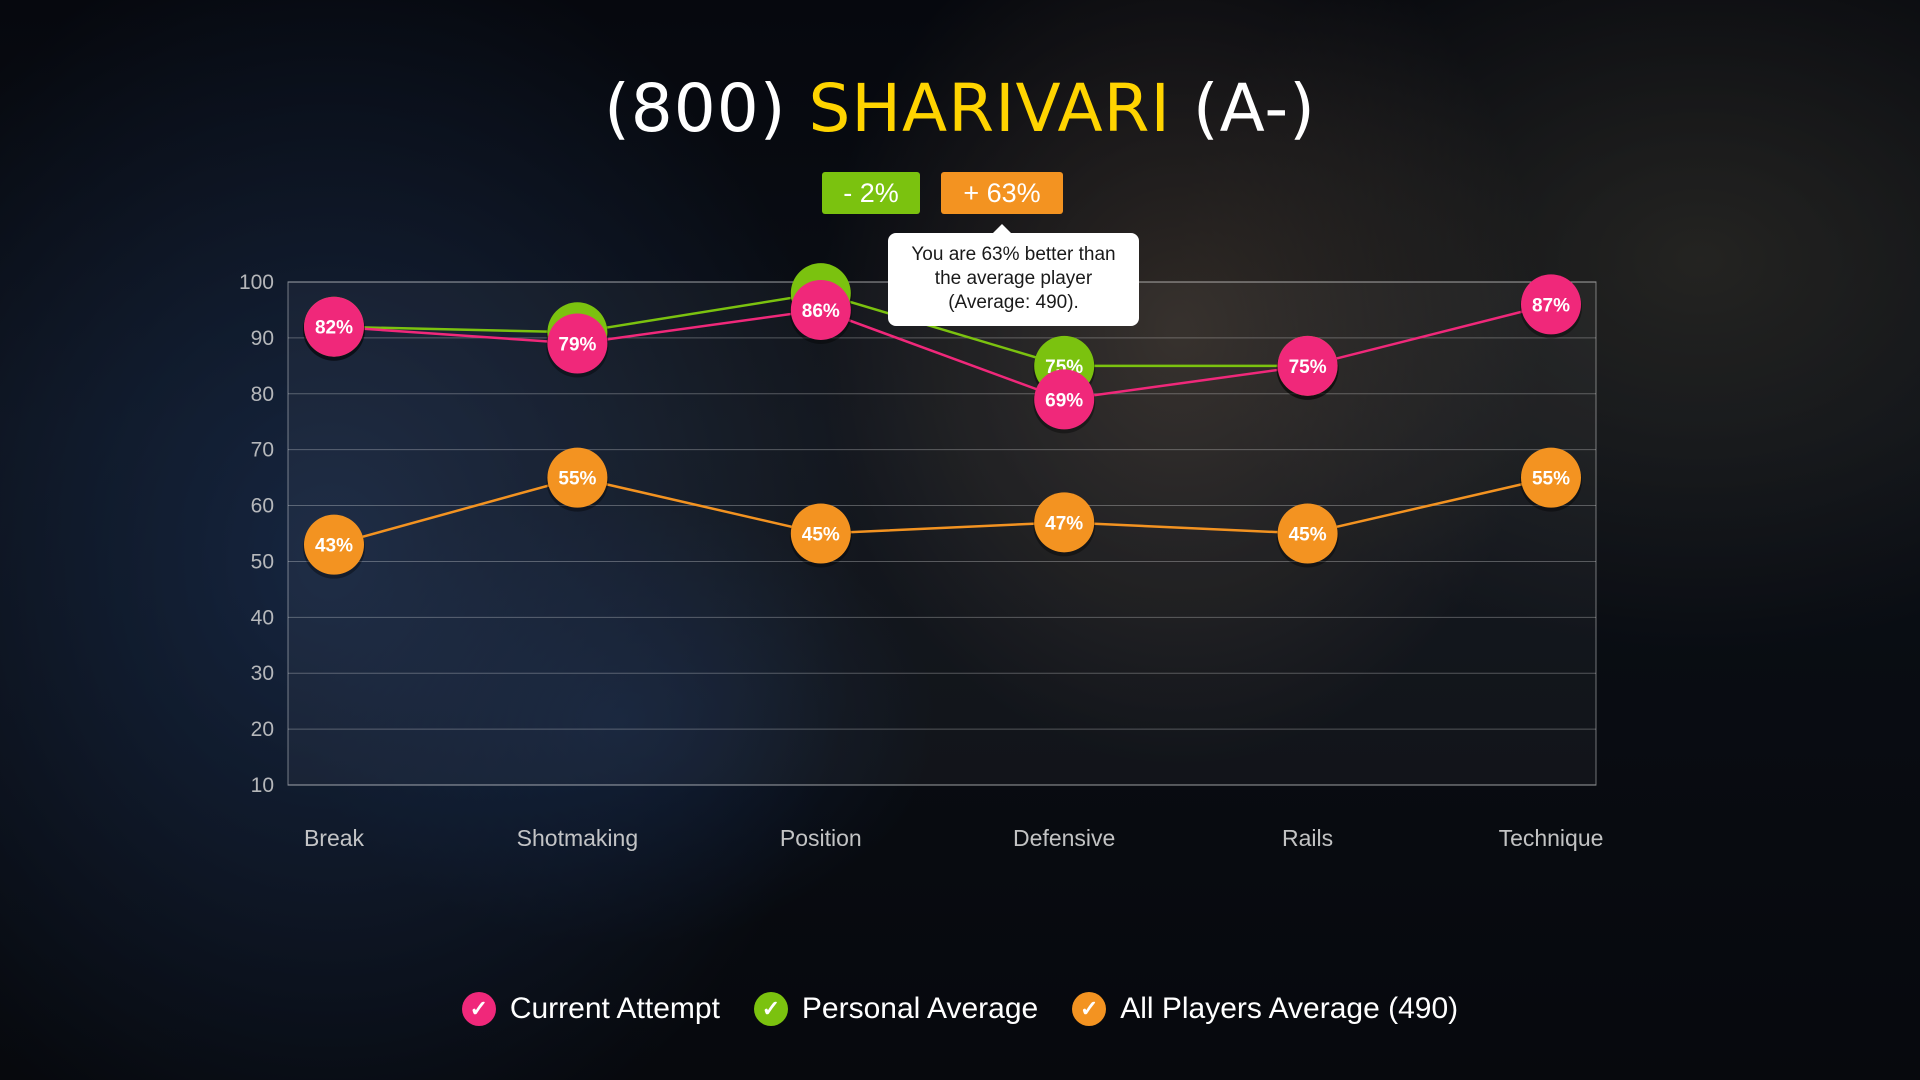 This screenshot has height=1080, width=1920. What do you see at coordinates (1307, 838) in the screenshot?
I see `x-tick-label: Rails` at bounding box center [1307, 838].